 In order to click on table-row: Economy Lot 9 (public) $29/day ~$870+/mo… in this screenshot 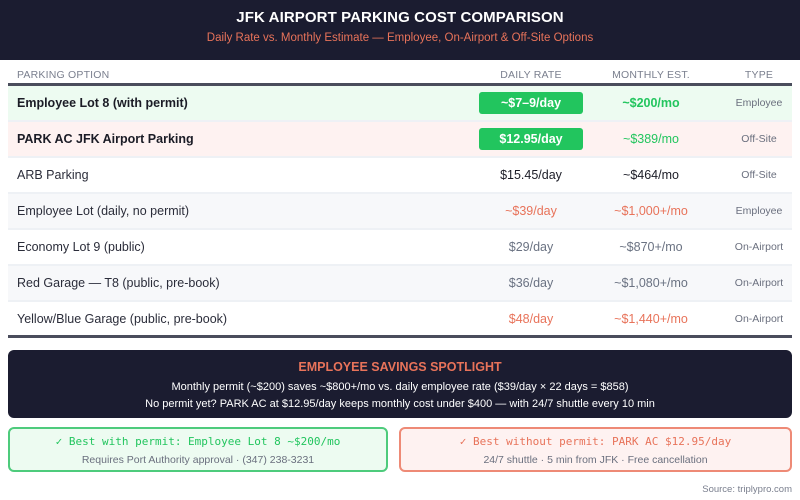, I will do `click(400, 248)`.